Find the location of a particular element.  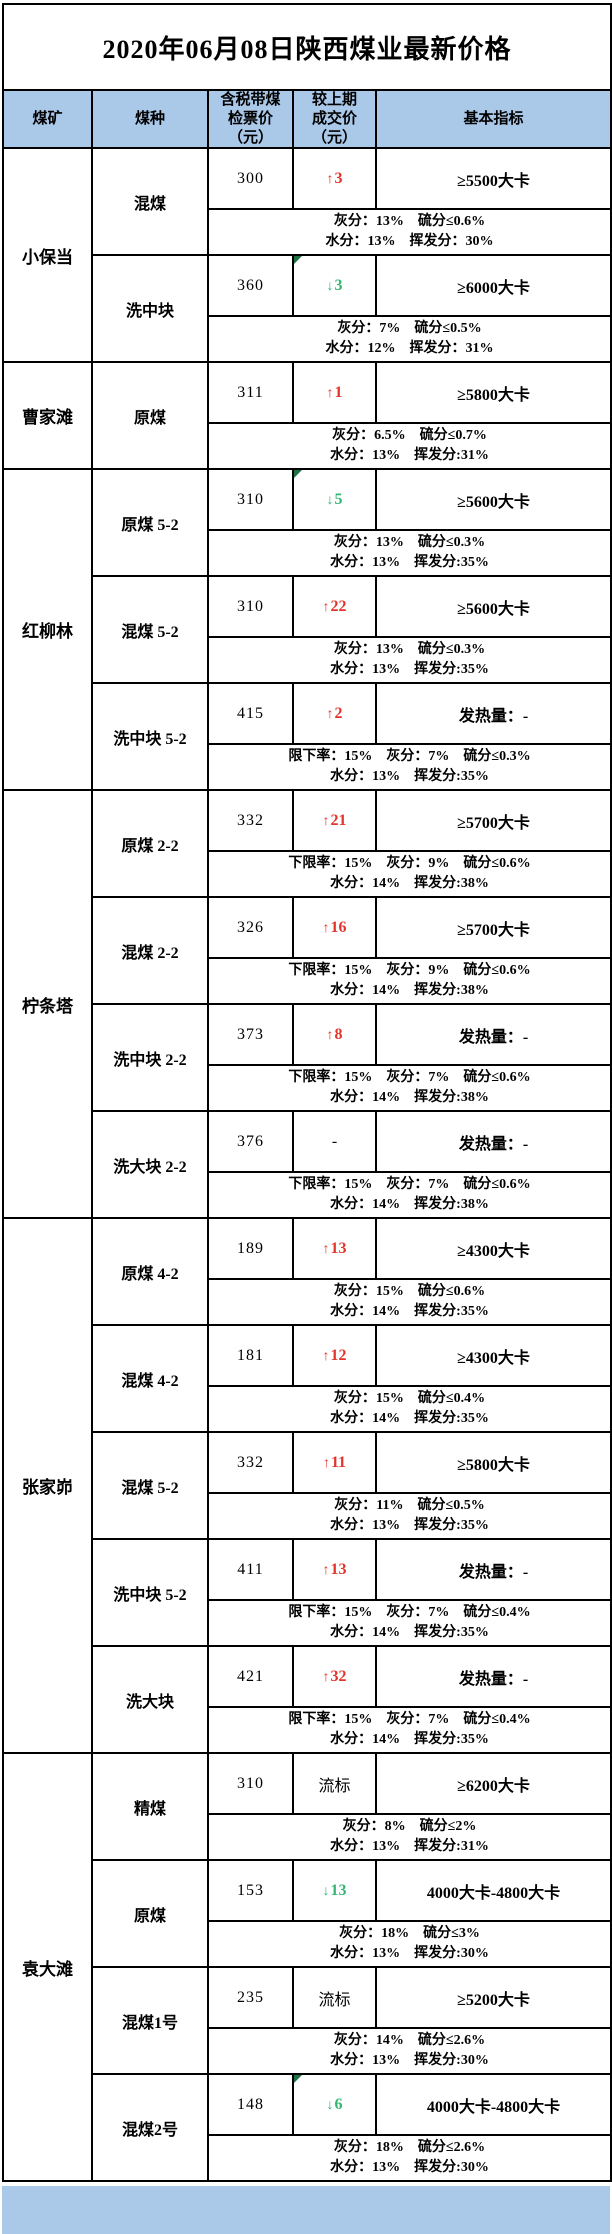

mine-cell: 红柳林 is located at coordinates (47, 630).